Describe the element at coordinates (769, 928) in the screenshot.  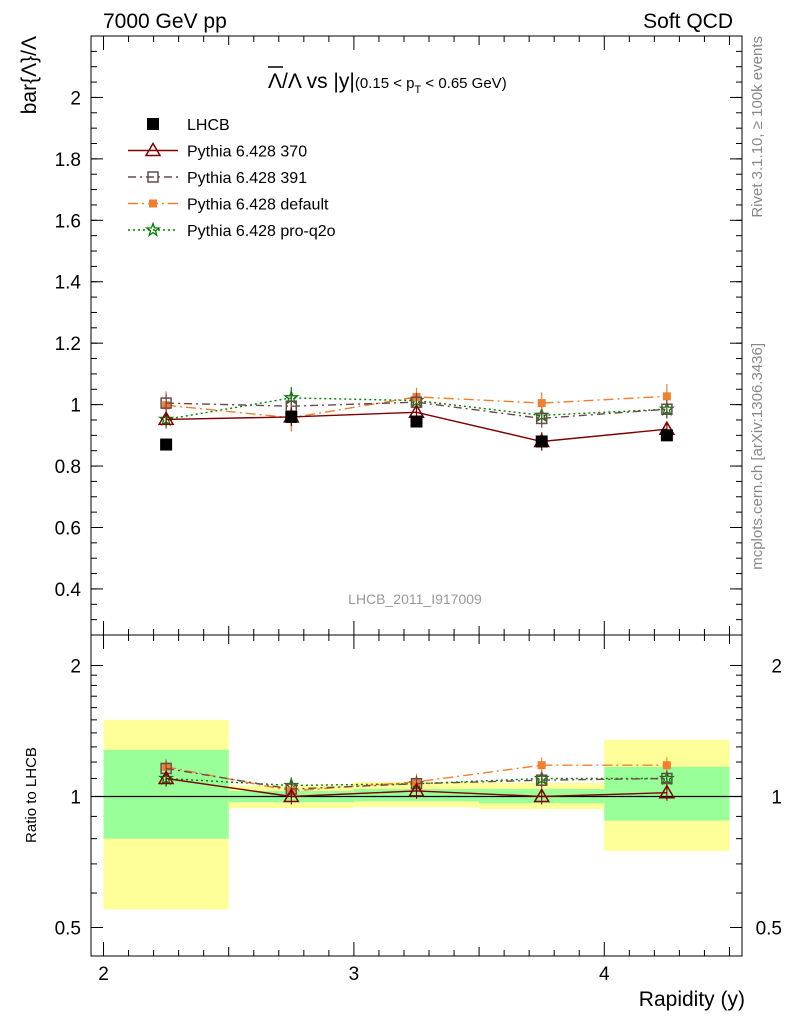
I see `ratio-y-tick-label-right: 0.5` at that location.